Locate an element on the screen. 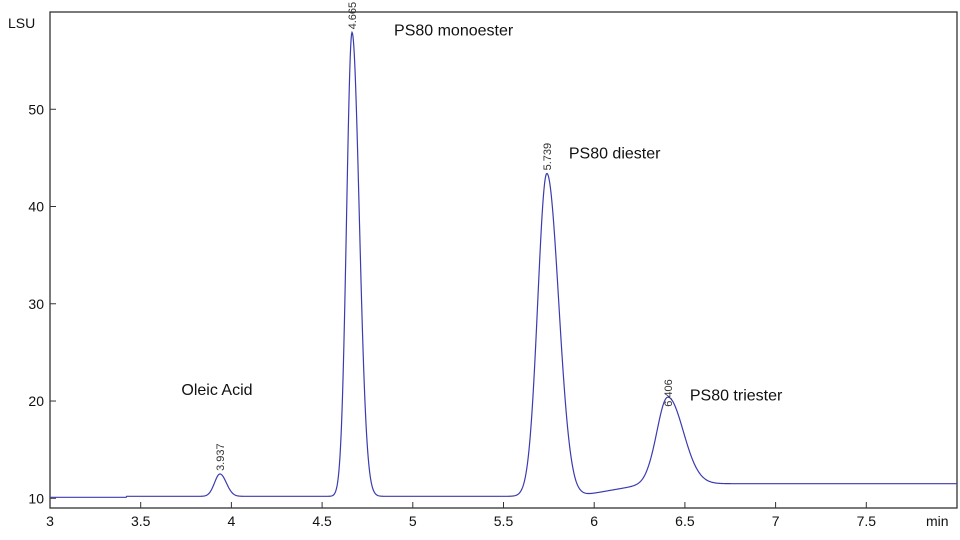  y-tick-label: 50 is located at coordinates (36, 109).